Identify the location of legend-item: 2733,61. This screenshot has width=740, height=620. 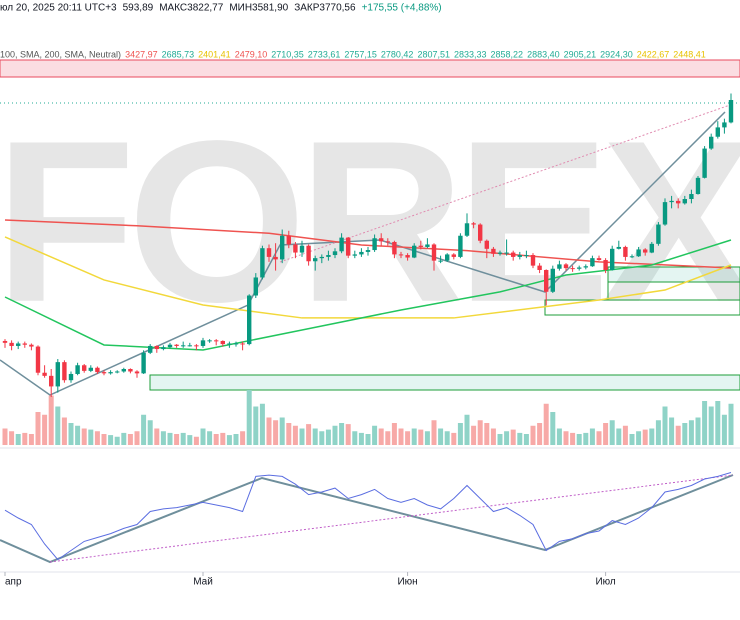
(324, 54).